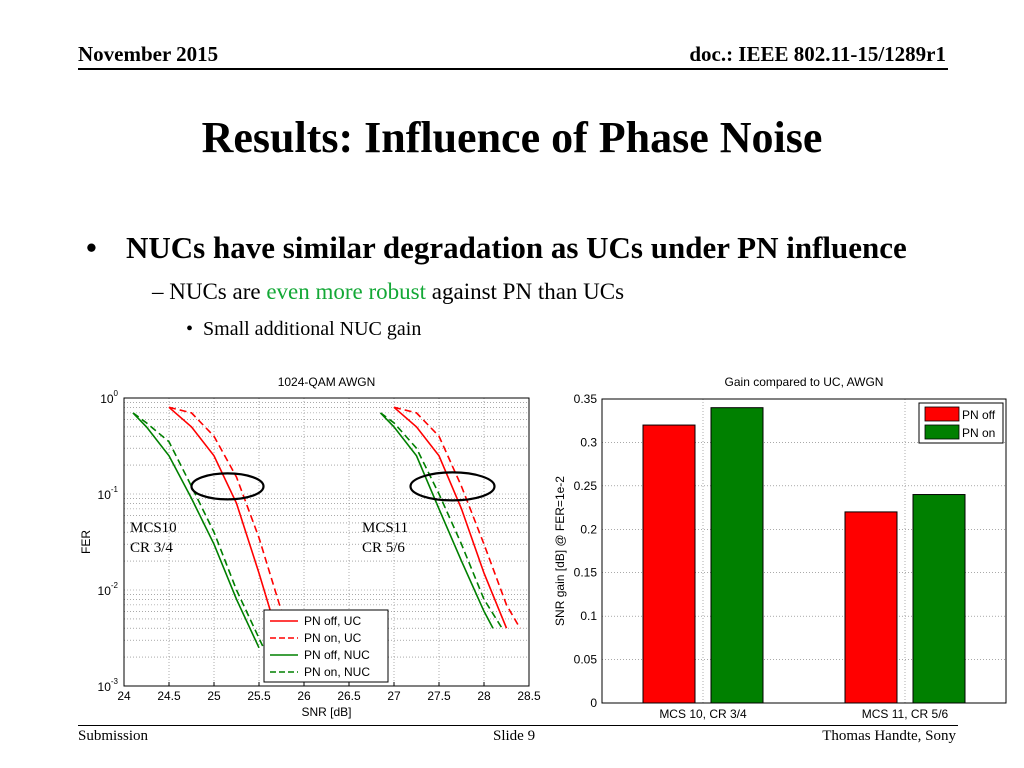  I want to click on footer-submission: Submission, so click(113, 736).